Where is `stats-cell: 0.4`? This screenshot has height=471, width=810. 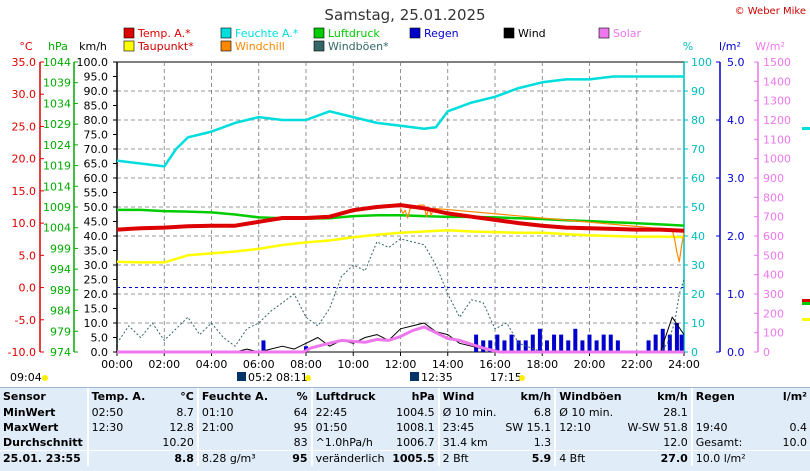
stats-cell: 0.4 is located at coordinates (798, 427).